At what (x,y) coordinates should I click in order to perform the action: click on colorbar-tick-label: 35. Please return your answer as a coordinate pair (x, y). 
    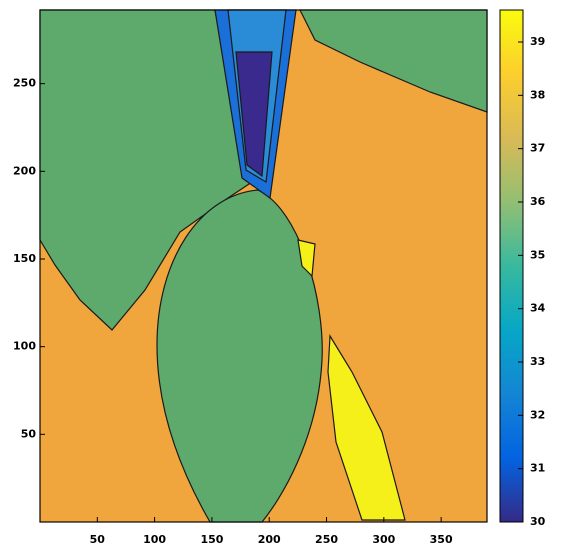
    Looking at the image, I should click on (537, 254).